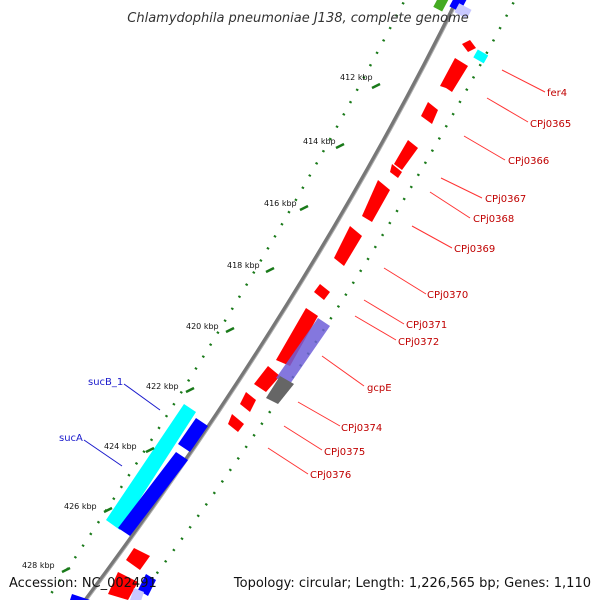  I want to click on cds-cpj0368, so click(396, 171).